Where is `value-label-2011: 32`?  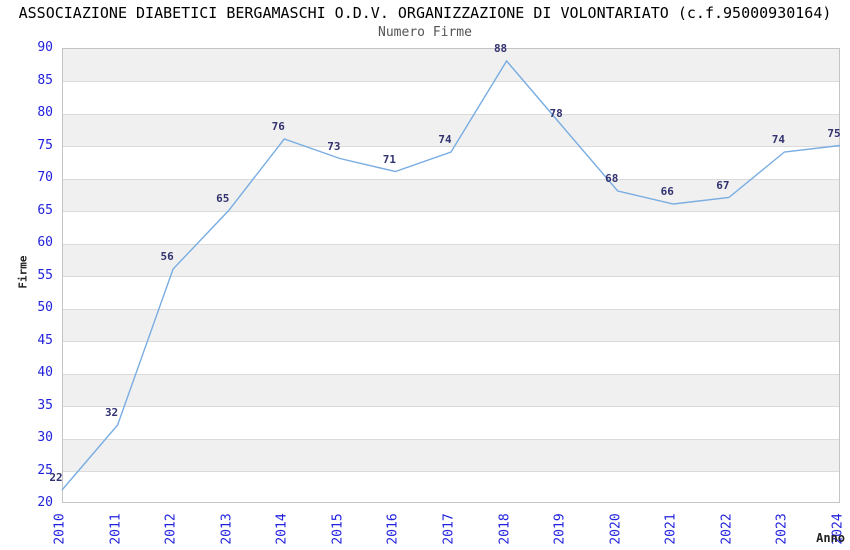 value-label-2011: 32 is located at coordinates (111, 412).